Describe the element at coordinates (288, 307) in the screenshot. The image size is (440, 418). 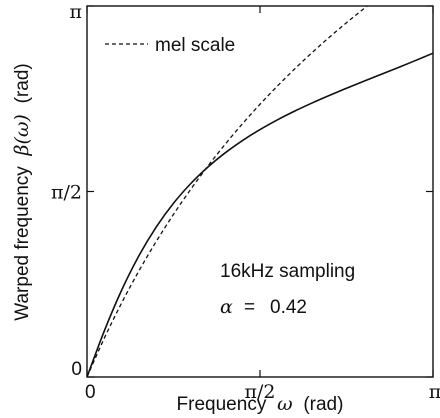
I see `alpha-value: 0.42` at that location.